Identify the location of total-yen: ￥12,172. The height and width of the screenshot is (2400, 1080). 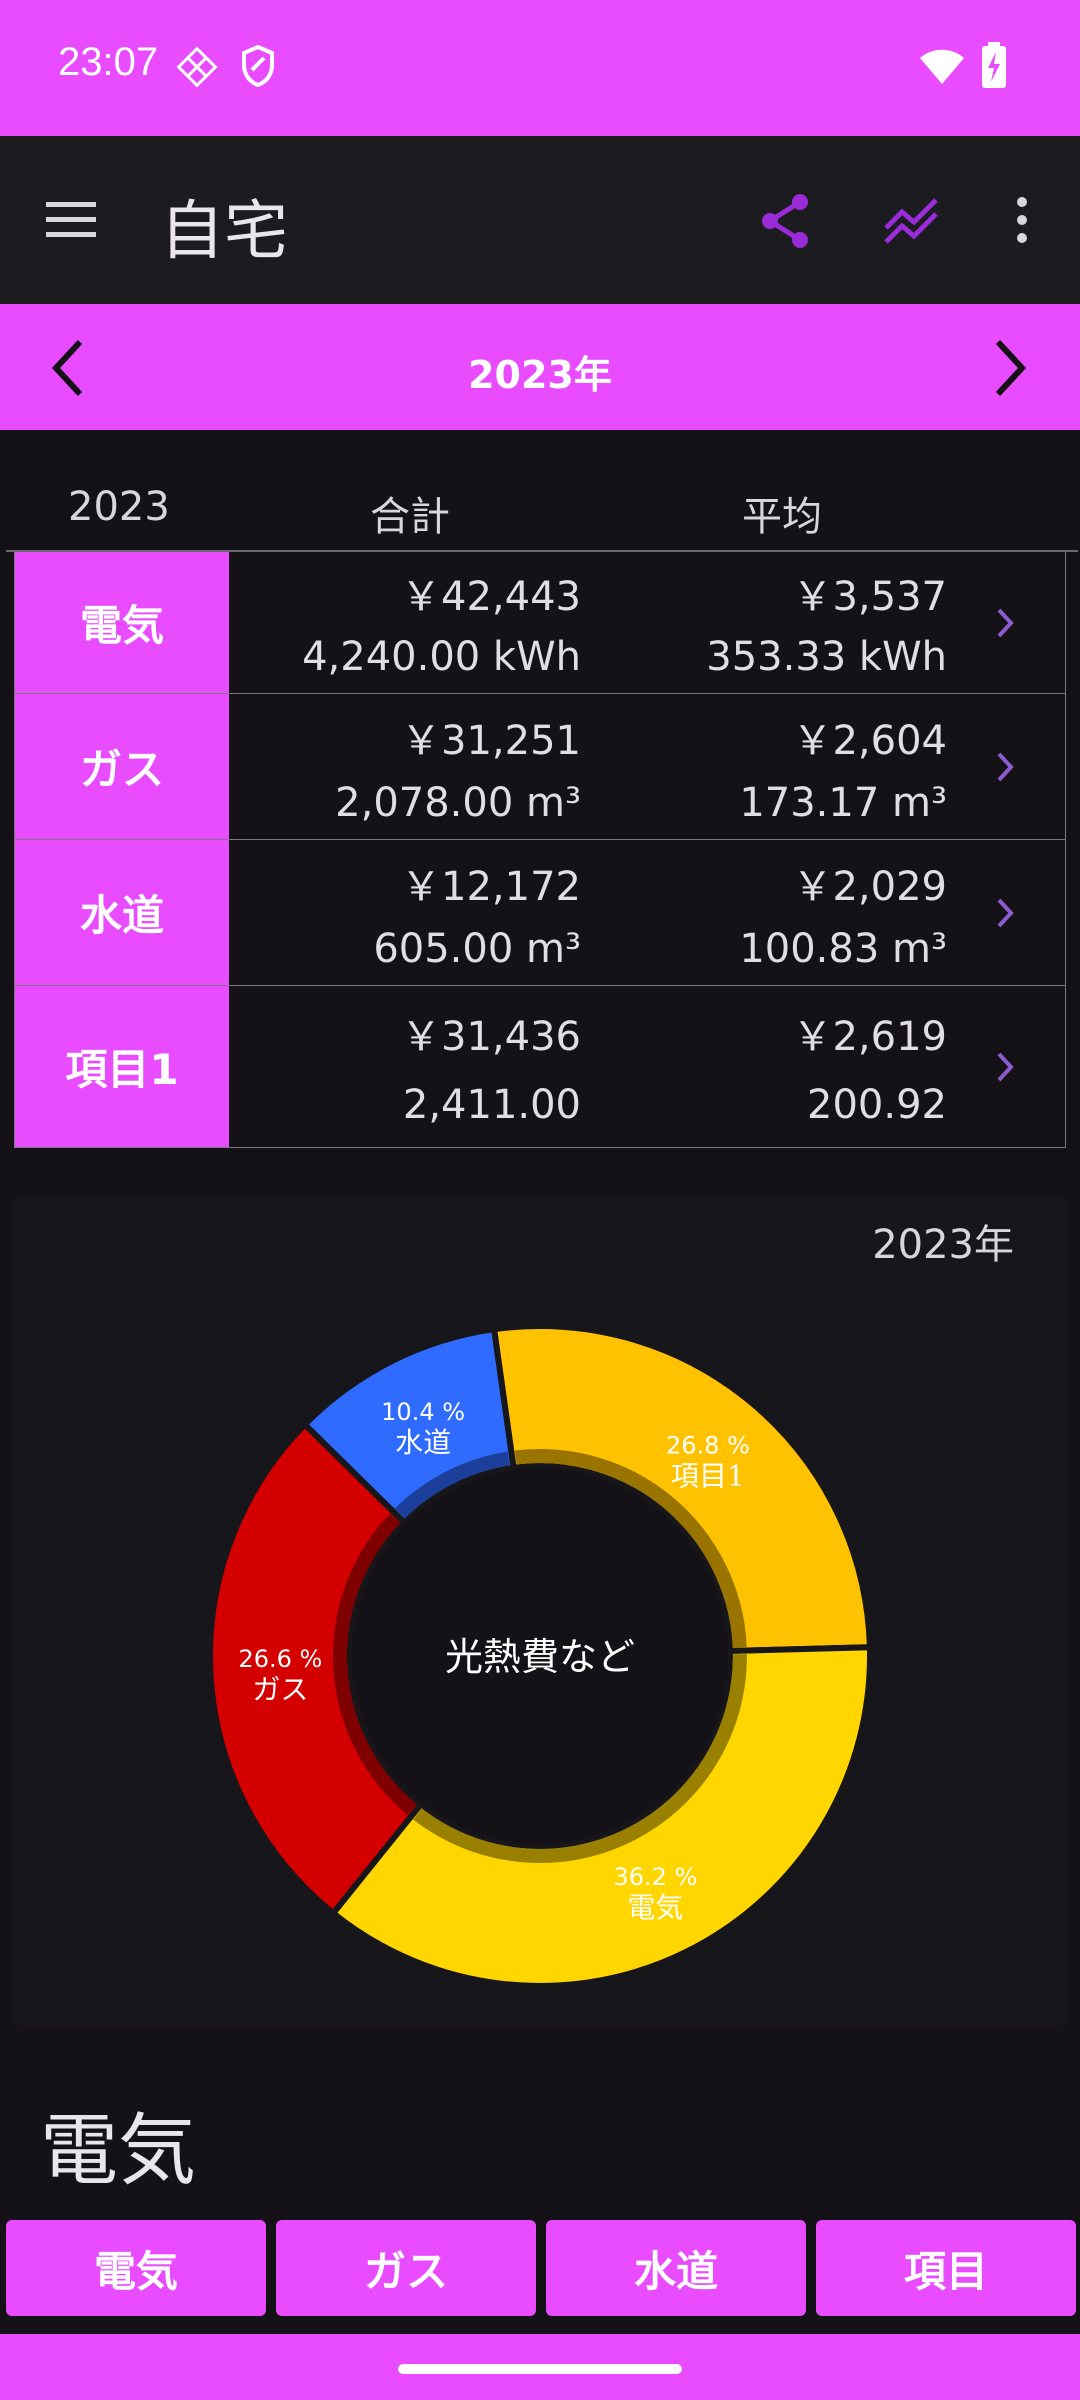
(491, 887).